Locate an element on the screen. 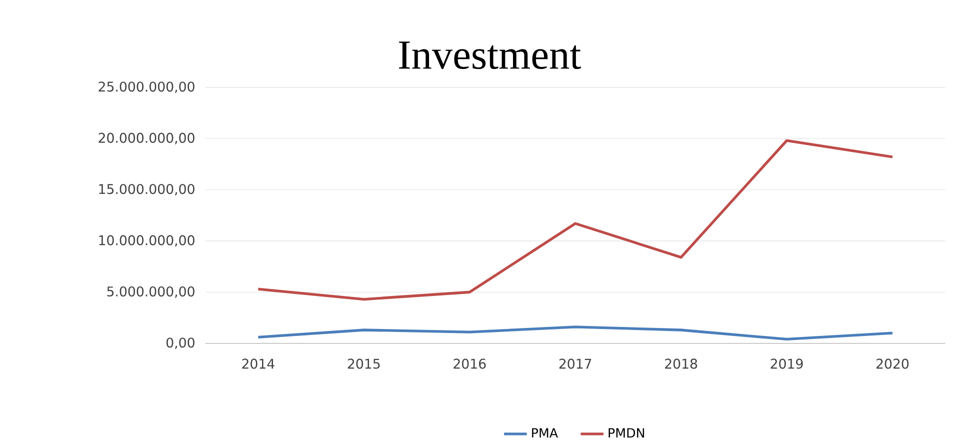  y-tick-label: 15.000.000,00 is located at coordinates (146, 190).